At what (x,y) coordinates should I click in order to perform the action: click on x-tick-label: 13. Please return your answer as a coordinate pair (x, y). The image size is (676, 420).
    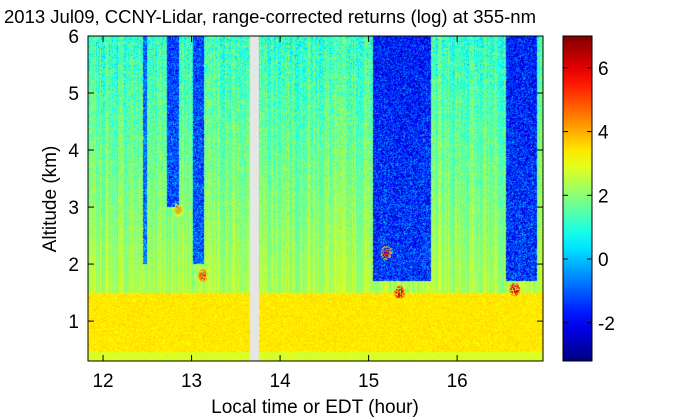
    Looking at the image, I should click on (191, 381).